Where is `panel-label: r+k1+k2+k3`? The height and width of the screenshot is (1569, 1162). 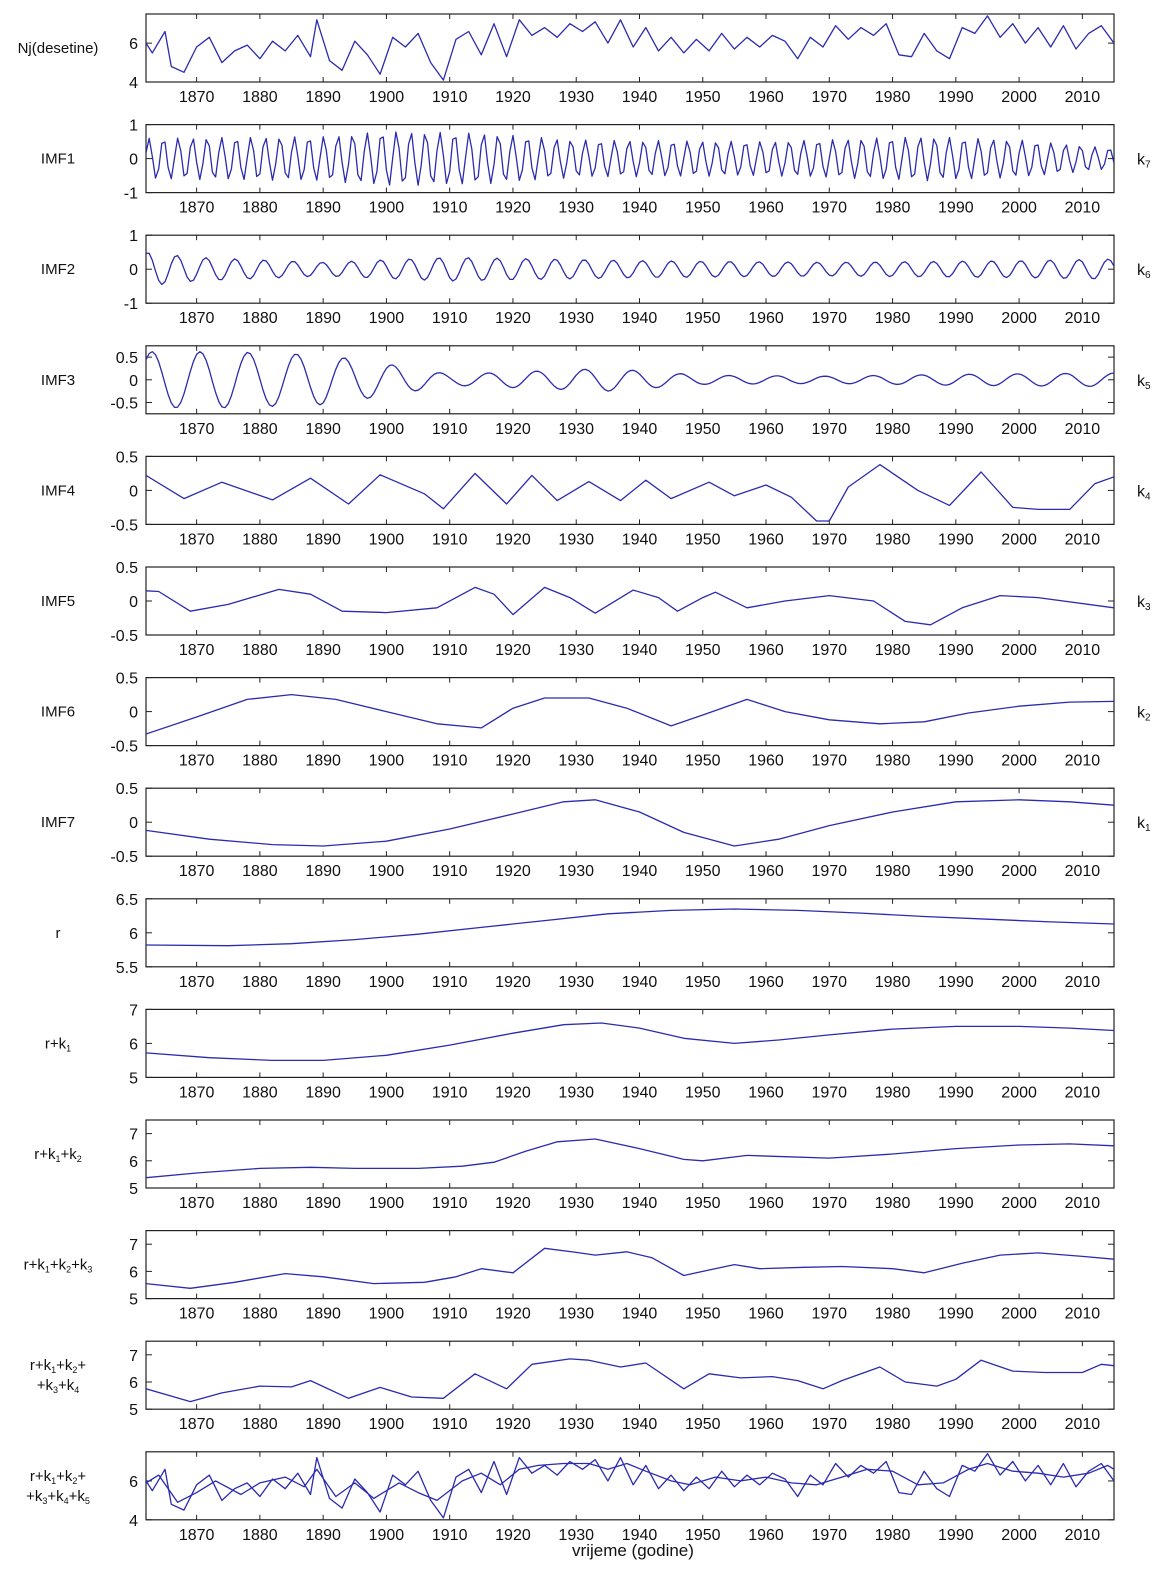 panel-label: r+k1+k2+k3 is located at coordinates (58, 1266).